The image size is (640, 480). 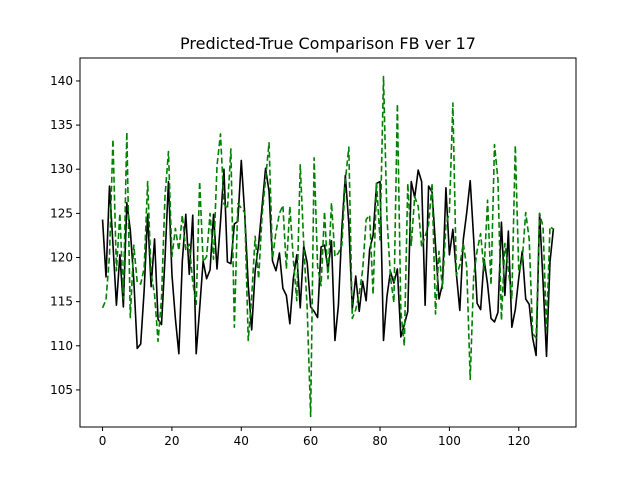 I want to click on x-tick-label: 80, so click(x=379, y=441).